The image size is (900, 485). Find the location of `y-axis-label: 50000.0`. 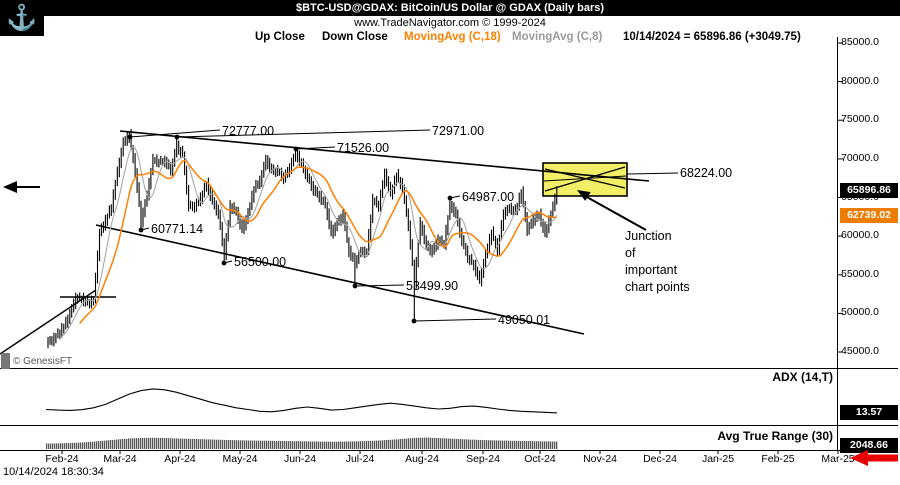

y-axis-label: 50000.0 is located at coordinates (860, 312).